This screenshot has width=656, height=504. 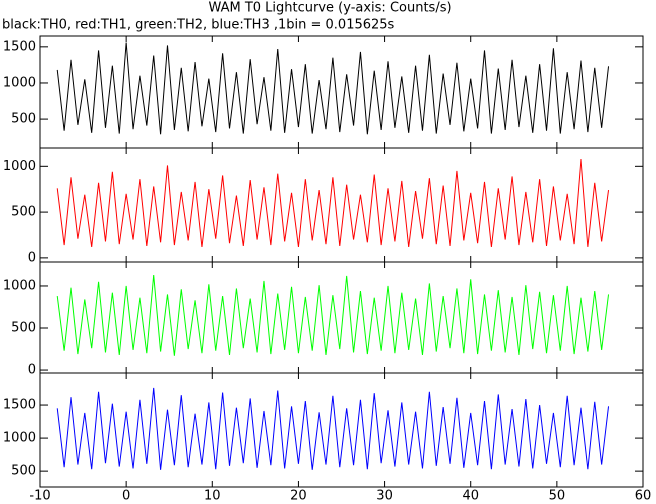 What do you see at coordinates (212, 496) in the screenshot?
I see `x-tick-label: 10` at bounding box center [212, 496].